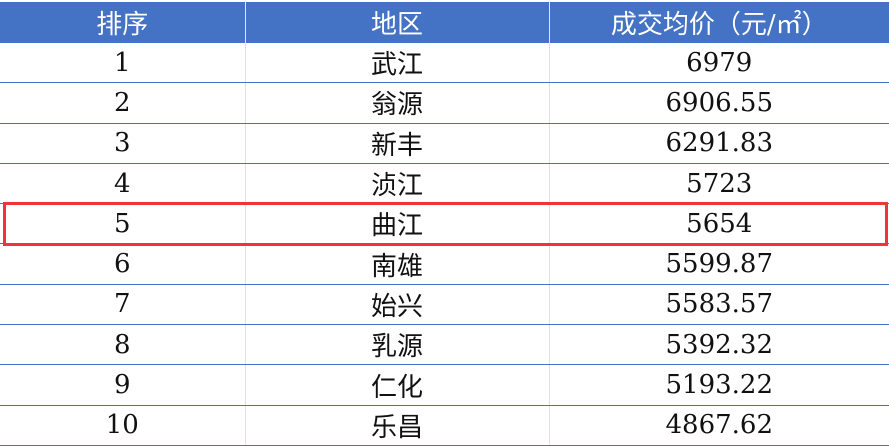 The width and height of the screenshot is (889, 446). What do you see at coordinates (719, 385) in the screenshot?
I see `price-cell: 5193.22` at bounding box center [719, 385].